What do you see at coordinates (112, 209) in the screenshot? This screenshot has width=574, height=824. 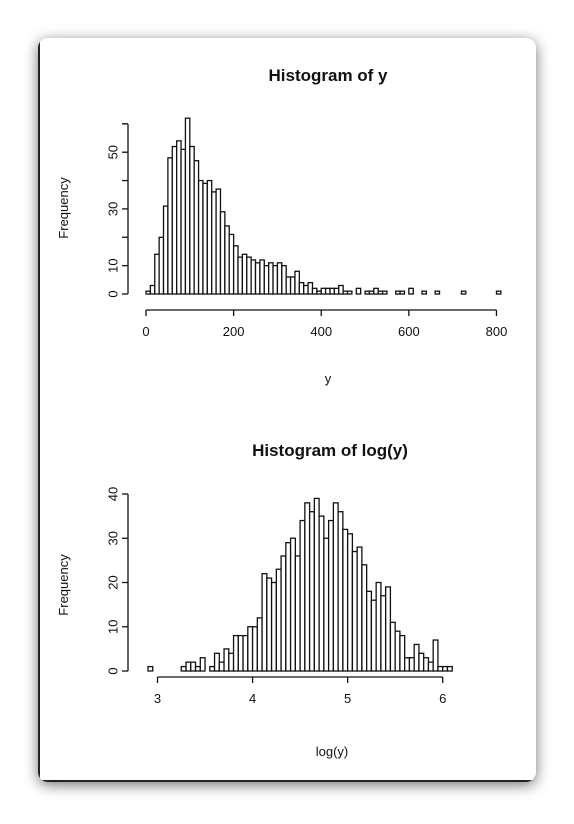 I see `y-tick-label: 30` at bounding box center [112, 209].